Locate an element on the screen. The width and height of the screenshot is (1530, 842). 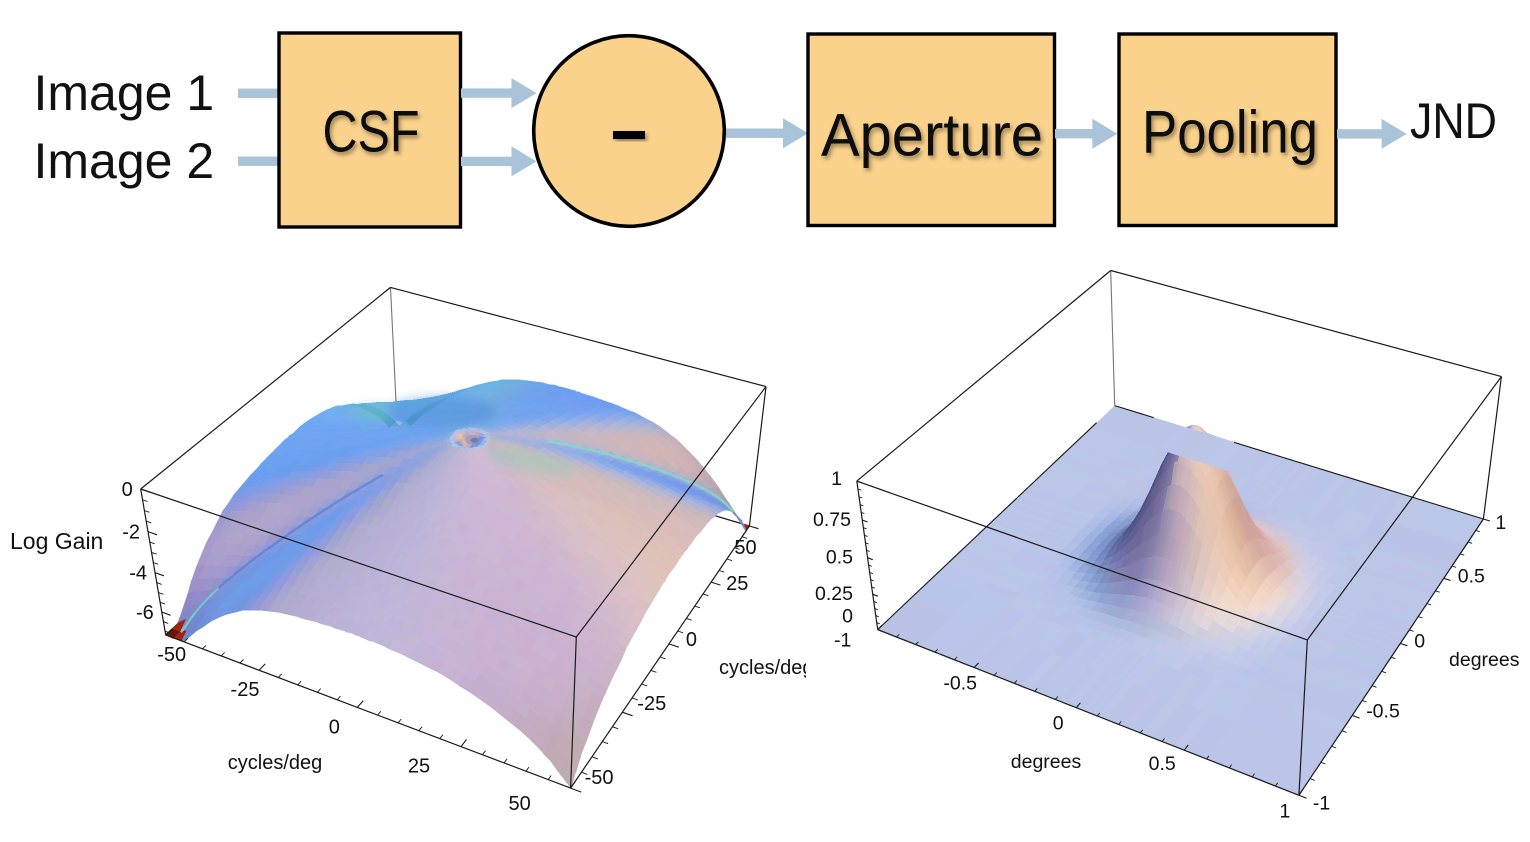
svg-text: 0.25 is located at coordinates (834, 594).